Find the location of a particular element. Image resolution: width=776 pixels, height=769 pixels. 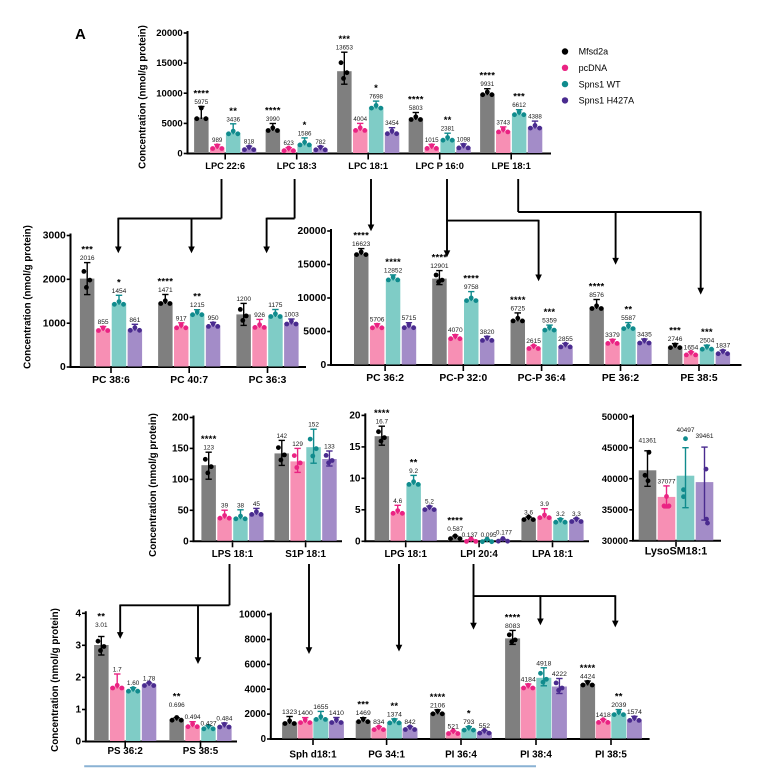

svg-text: 20 is located at coordinates (355, 416).